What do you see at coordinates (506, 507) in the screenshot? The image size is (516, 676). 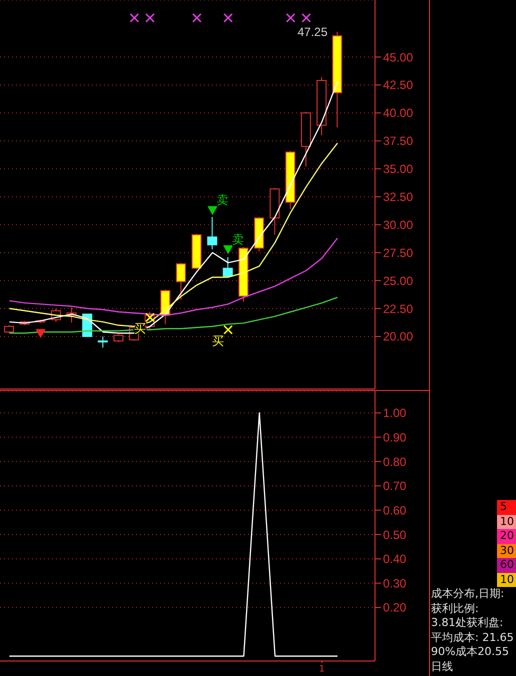 I see `text: 5` at bounding box center [506, 507].